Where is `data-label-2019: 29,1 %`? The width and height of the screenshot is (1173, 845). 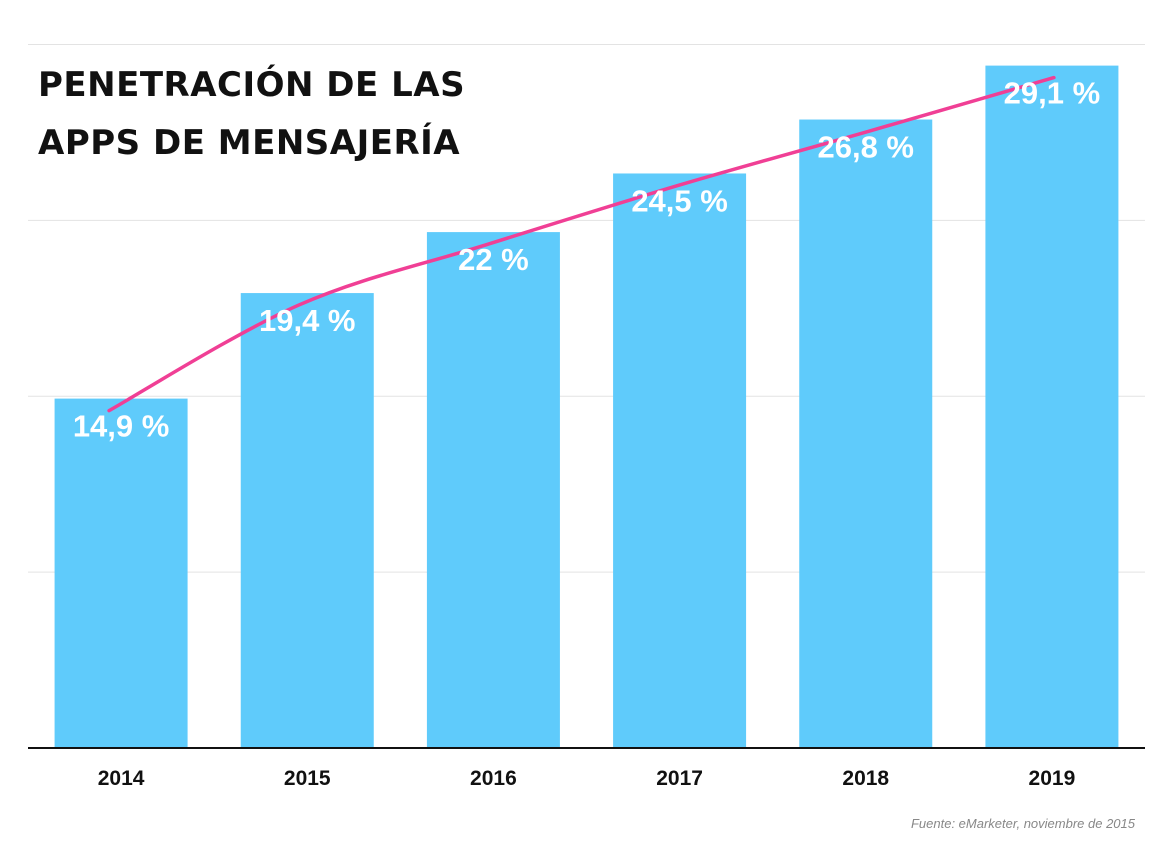 data-label-2019: 29,1 % is located at coordinates (1052, 93).